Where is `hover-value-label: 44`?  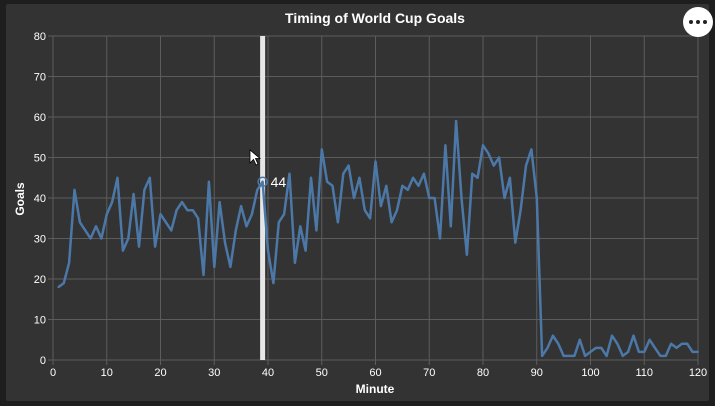
hover-value-label: 44 is located at coordinates (279, 182).